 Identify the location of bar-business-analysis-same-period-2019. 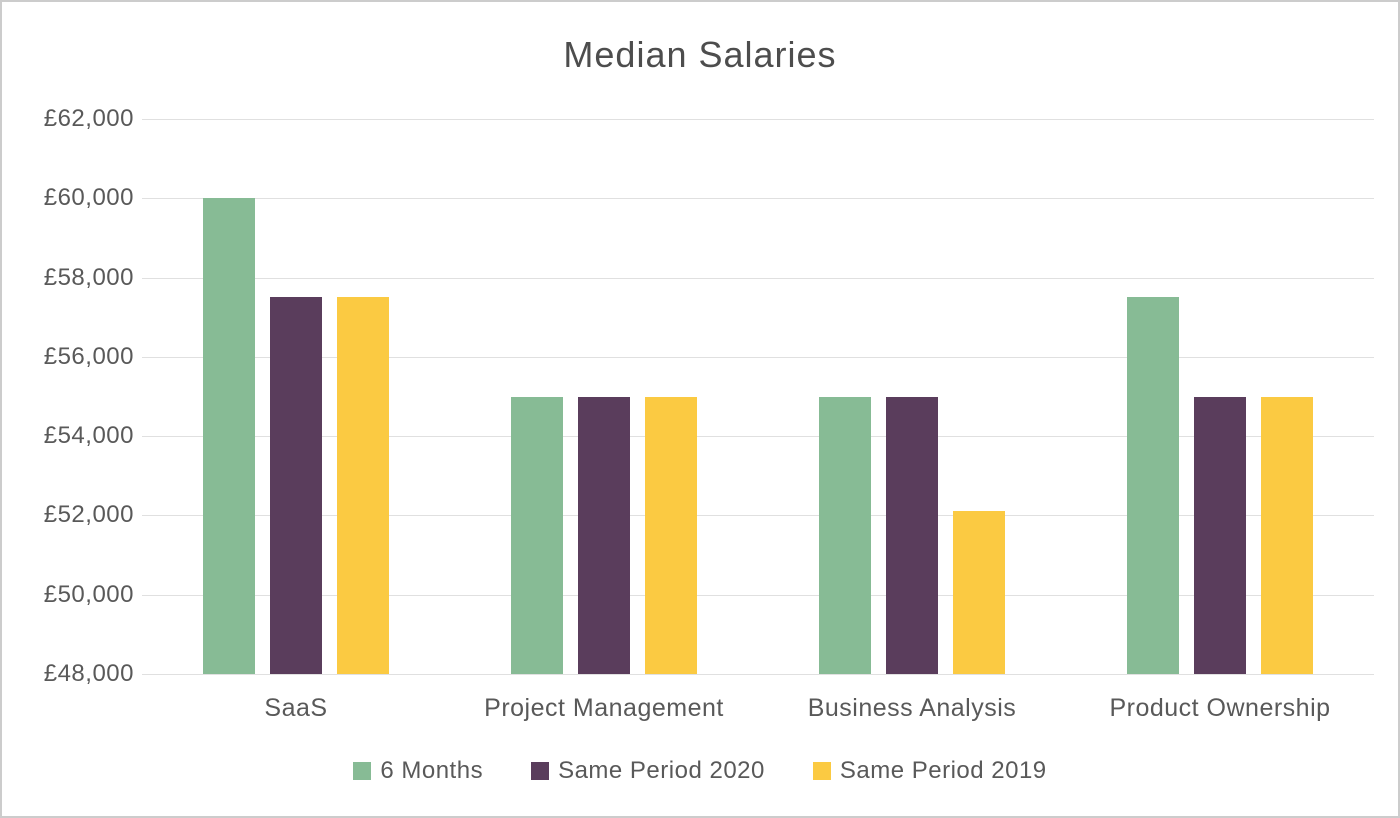
(979, 592).